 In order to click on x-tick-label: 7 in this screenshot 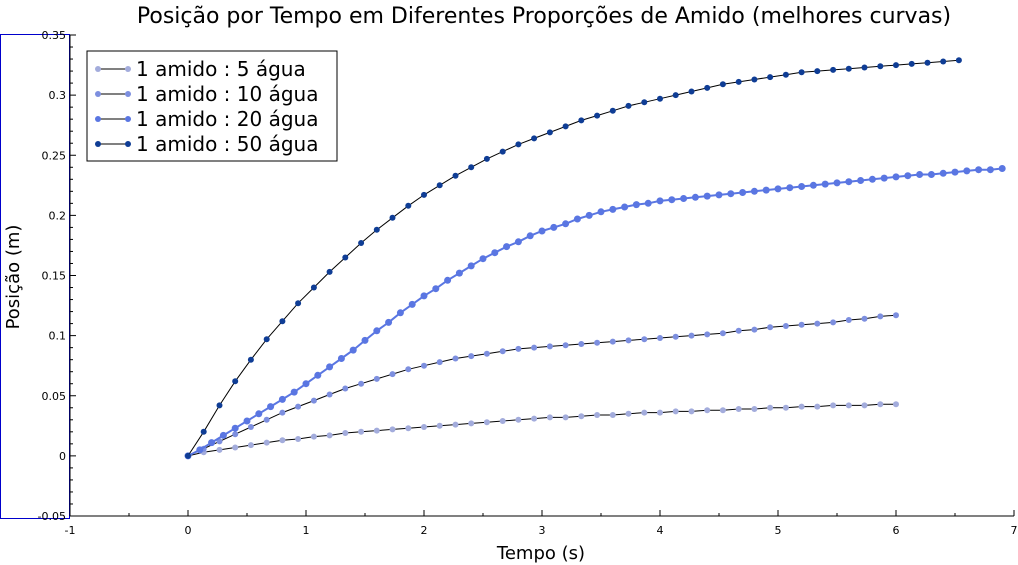, I will do `click(1014, 530)`.